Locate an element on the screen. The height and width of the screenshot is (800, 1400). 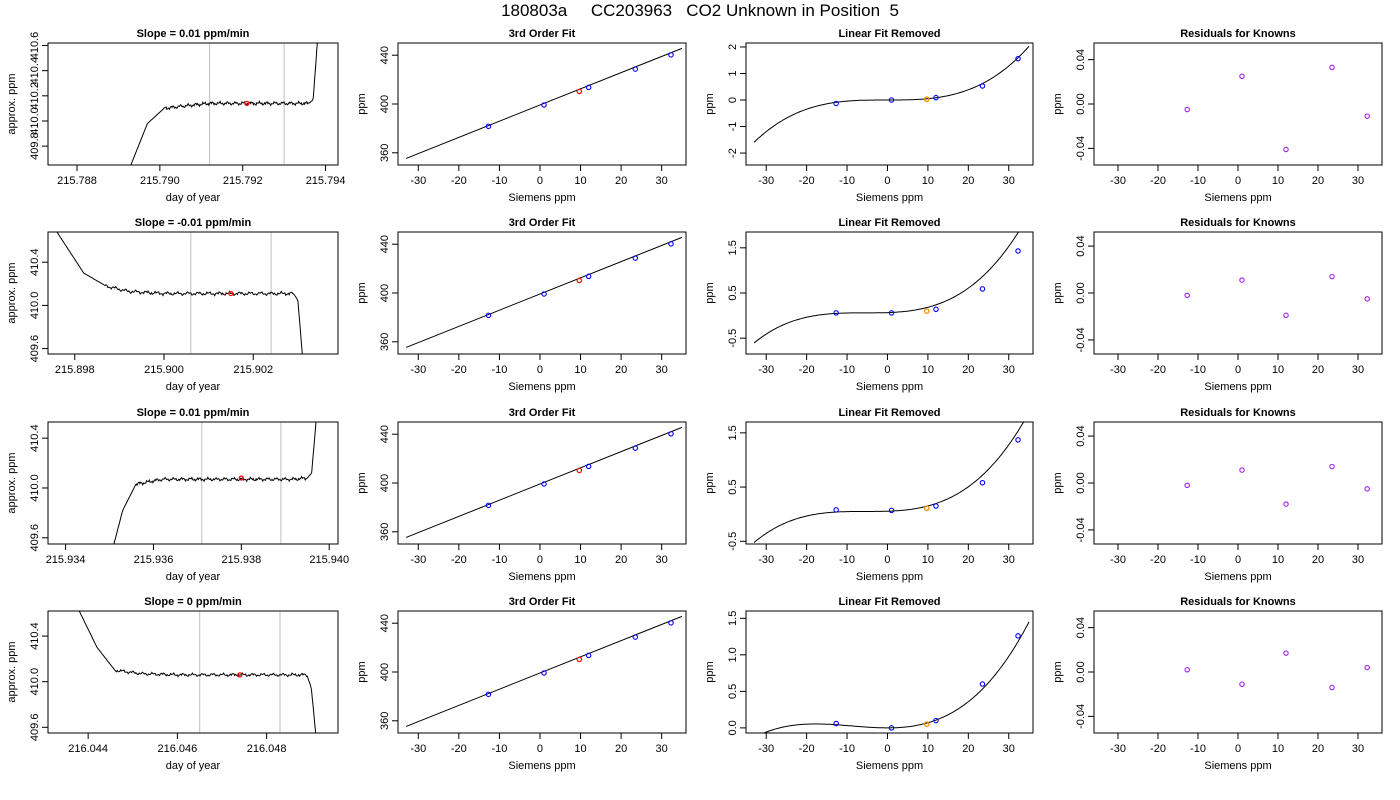
y-tick-label: 360 is located at coordinates (385, 153).